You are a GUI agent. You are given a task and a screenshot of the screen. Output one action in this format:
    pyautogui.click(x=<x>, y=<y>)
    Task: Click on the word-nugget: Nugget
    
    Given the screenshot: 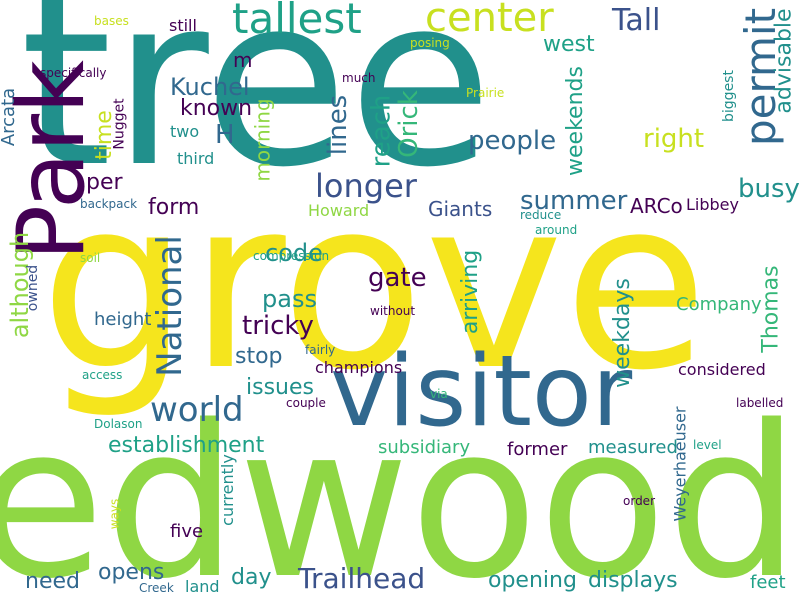 What is the action you would take?
    pyautogui.click(x=119, y=123)
    